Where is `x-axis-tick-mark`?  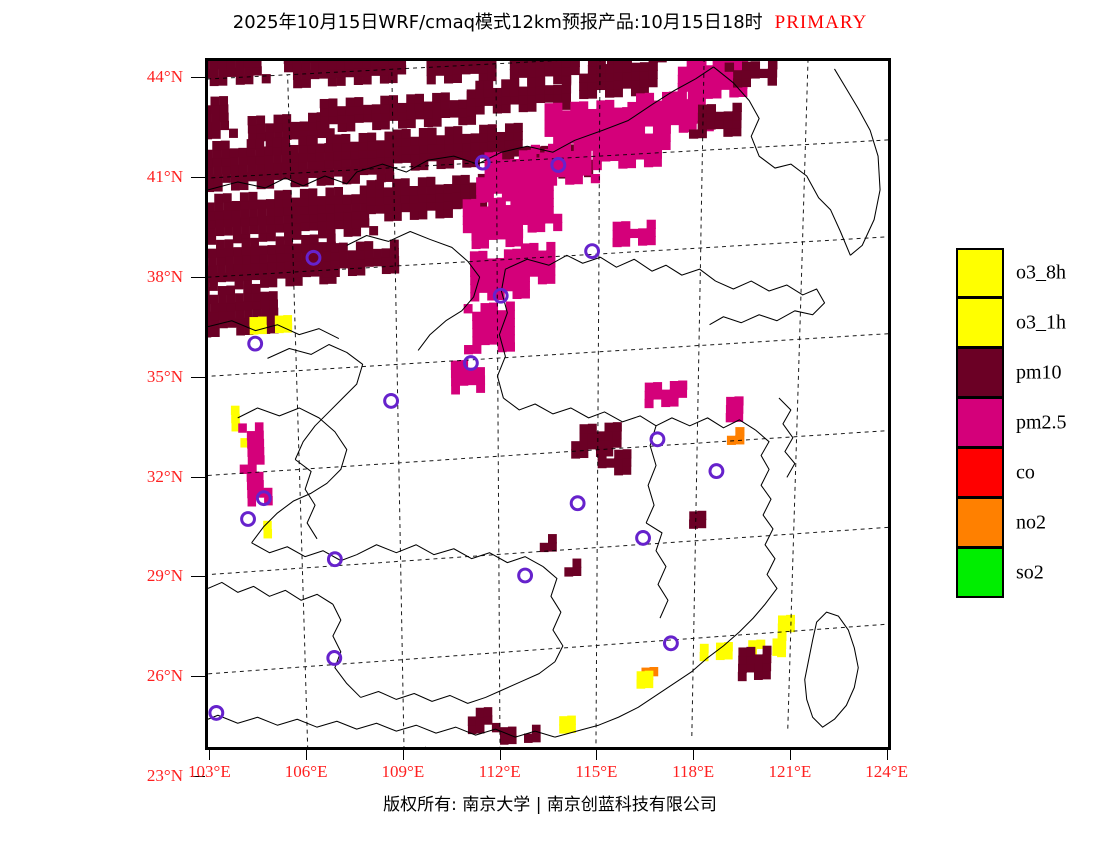 x-axis-tick-mark is located at coordinates (500, 755).